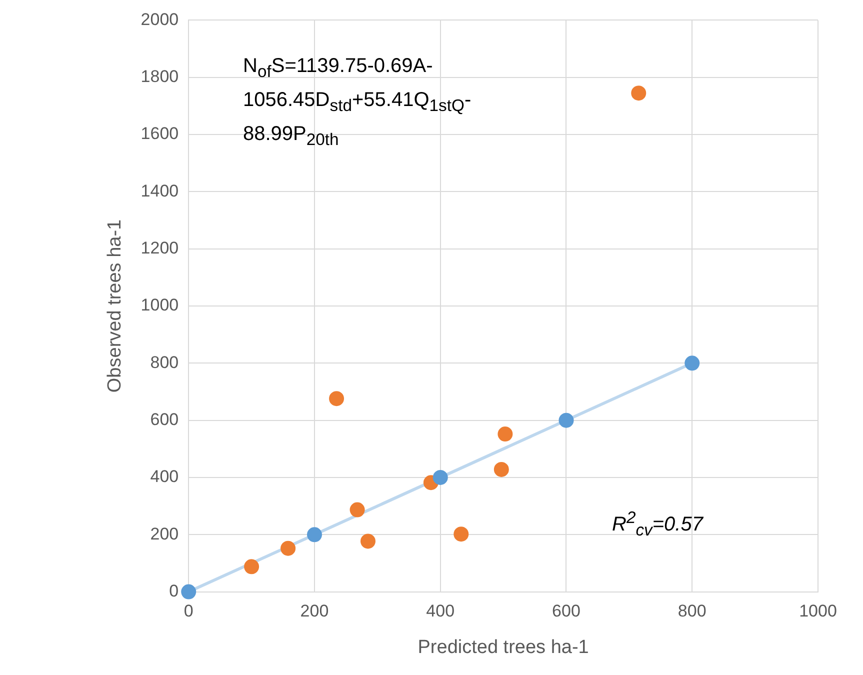 This screenshot has width=863, height=675. What do you see at coordinates (189, 611) in the screenshot?
I see `x-tick-label: 0` at bounding box center [189, 611].